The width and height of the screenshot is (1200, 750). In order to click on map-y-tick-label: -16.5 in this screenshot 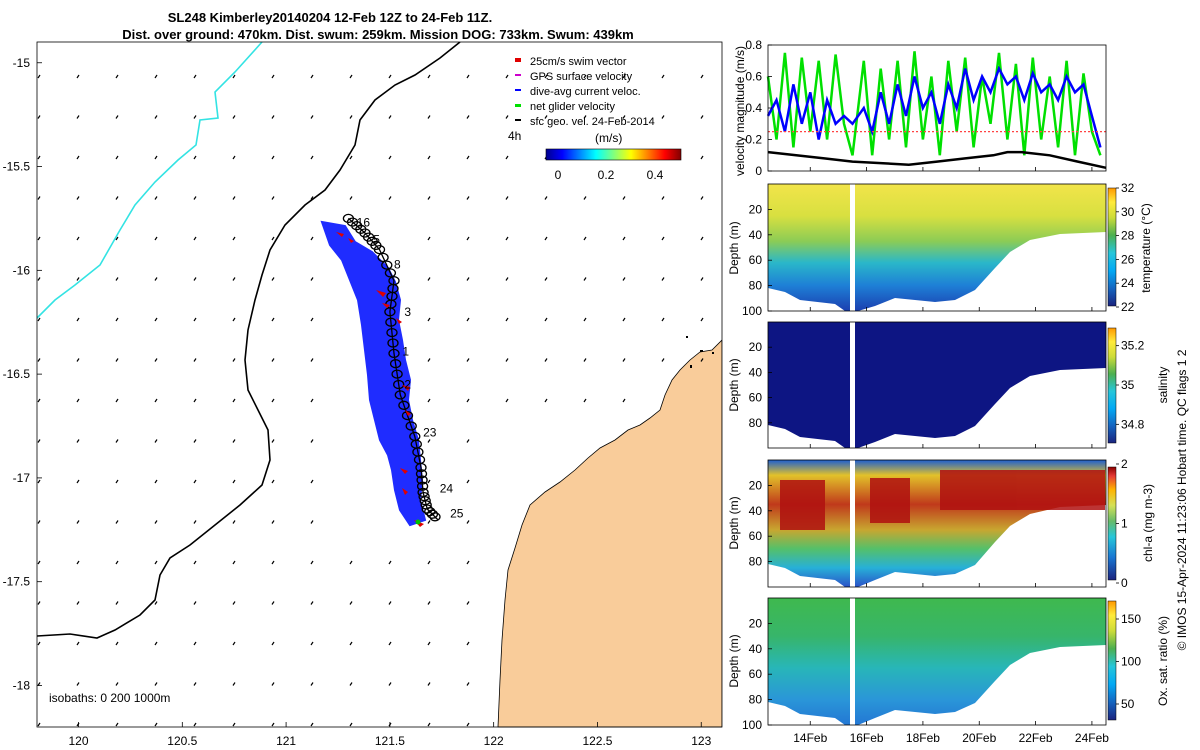, I will do `click(17, 374)`.